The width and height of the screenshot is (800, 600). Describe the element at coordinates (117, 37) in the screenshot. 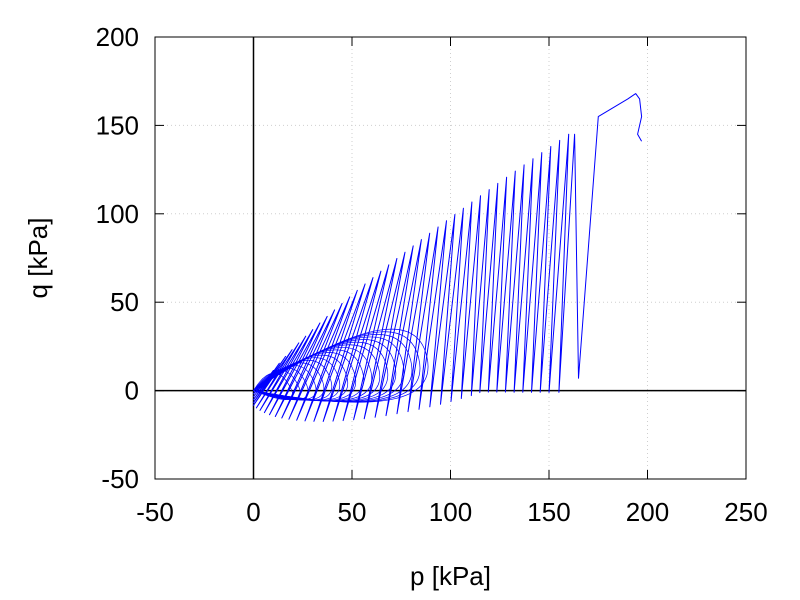

I see `y-tick-label: 200` at that location.